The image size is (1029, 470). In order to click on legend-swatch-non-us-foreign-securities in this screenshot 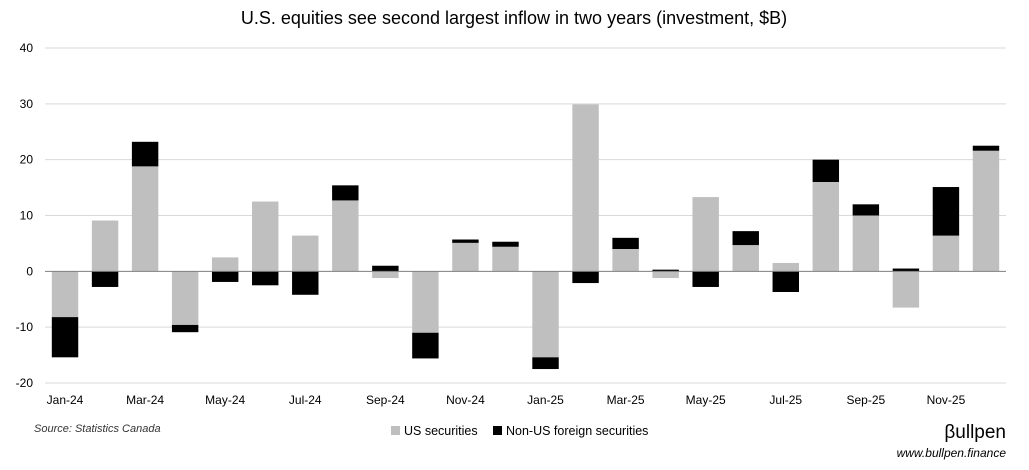, I will do `click(497, 430)`.